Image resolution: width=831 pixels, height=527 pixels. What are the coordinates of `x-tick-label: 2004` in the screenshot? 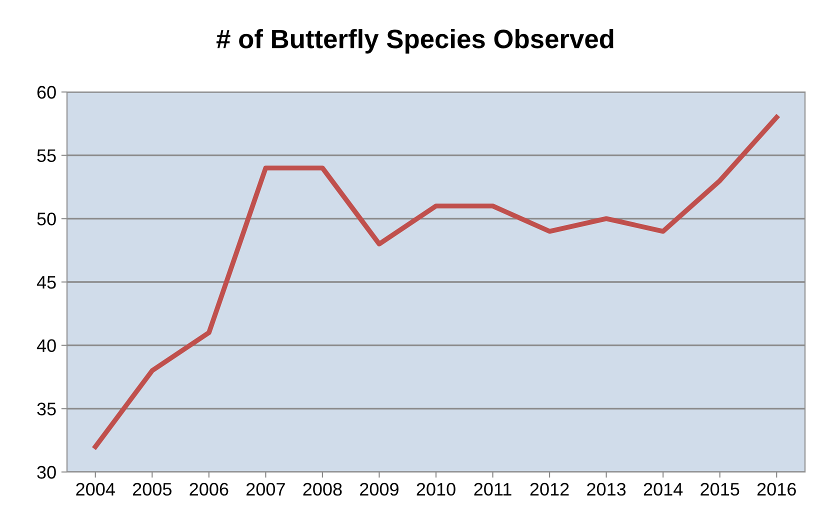 It's located at (95, 489).